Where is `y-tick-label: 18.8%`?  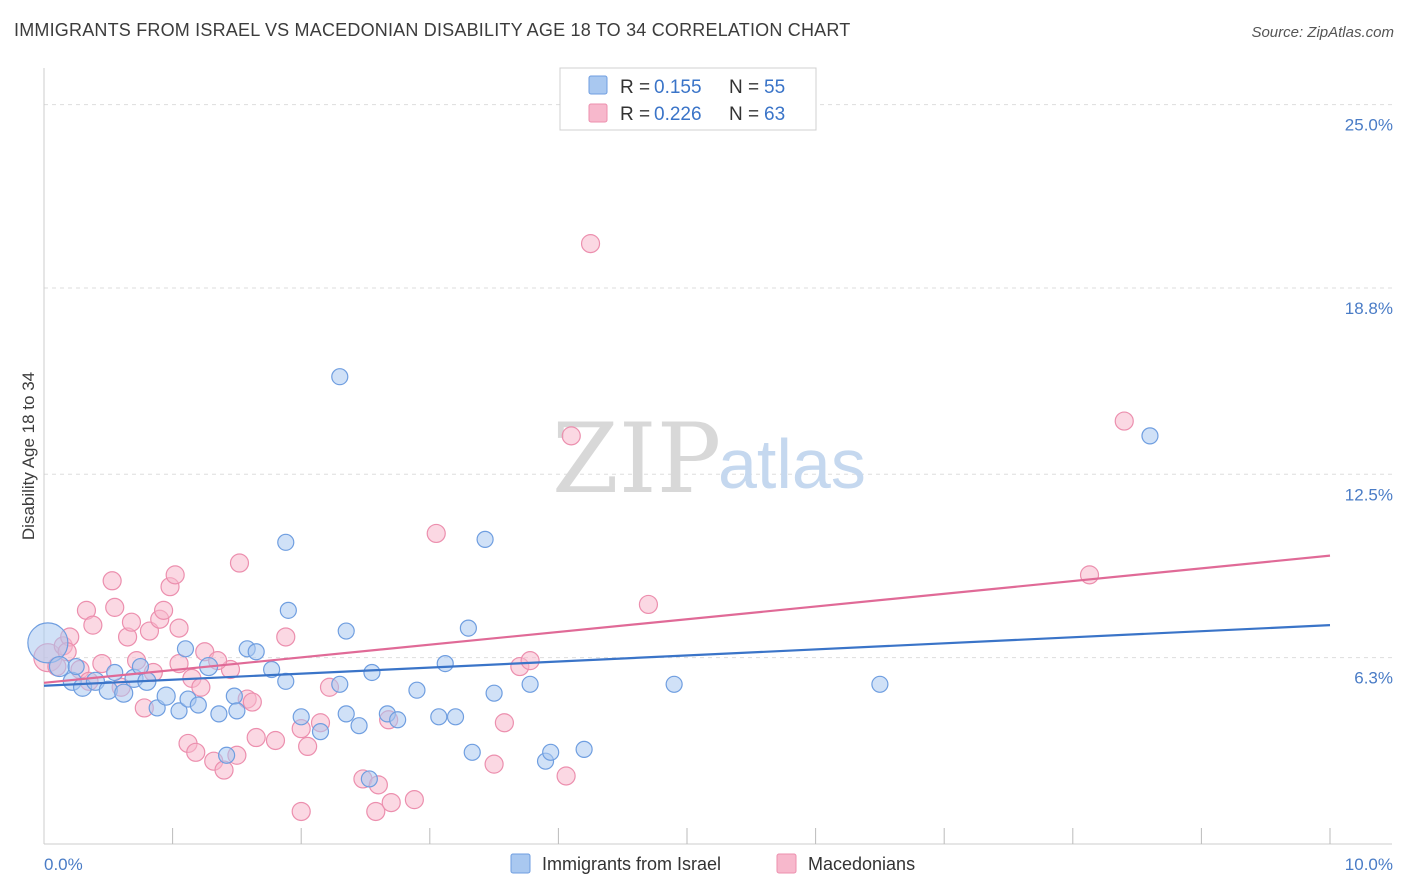
y-tick-label: 18.8% is located at coordinates (1369, 308).